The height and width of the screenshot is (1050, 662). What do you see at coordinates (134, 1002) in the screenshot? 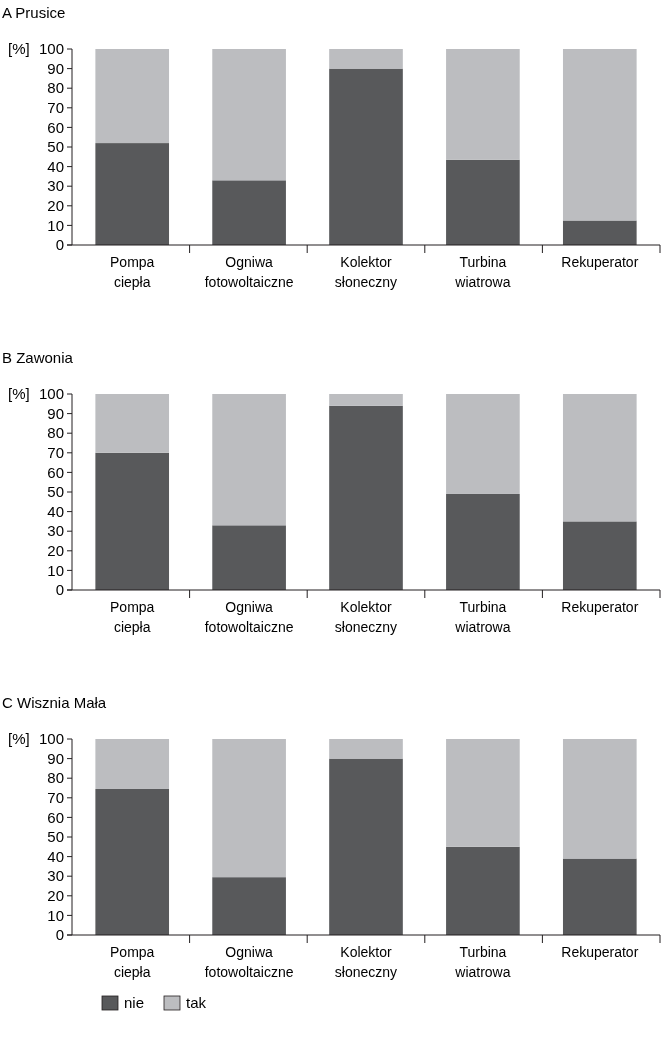
I see `legend-label: nie` at bounding box center [134, 1002].